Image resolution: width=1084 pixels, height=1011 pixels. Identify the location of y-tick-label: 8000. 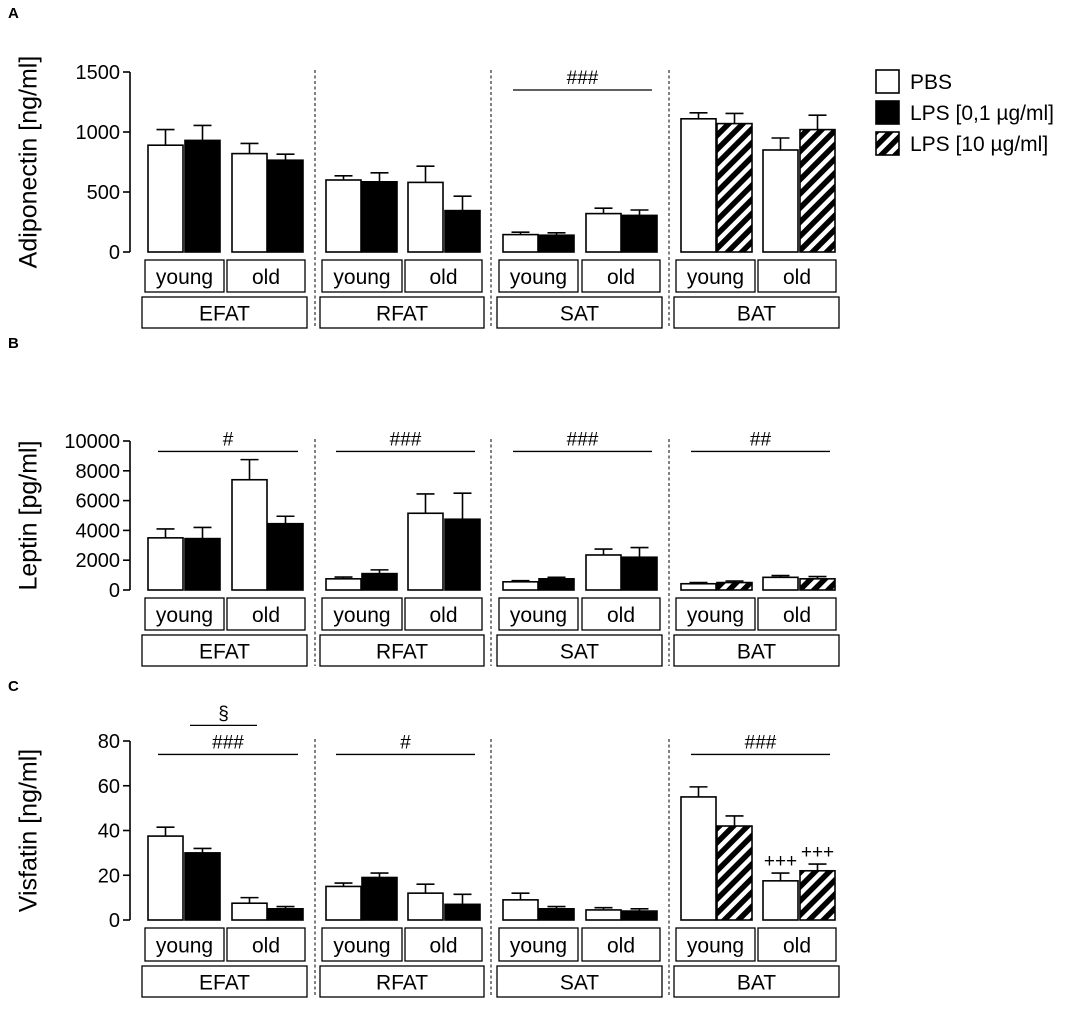
(98, 472).